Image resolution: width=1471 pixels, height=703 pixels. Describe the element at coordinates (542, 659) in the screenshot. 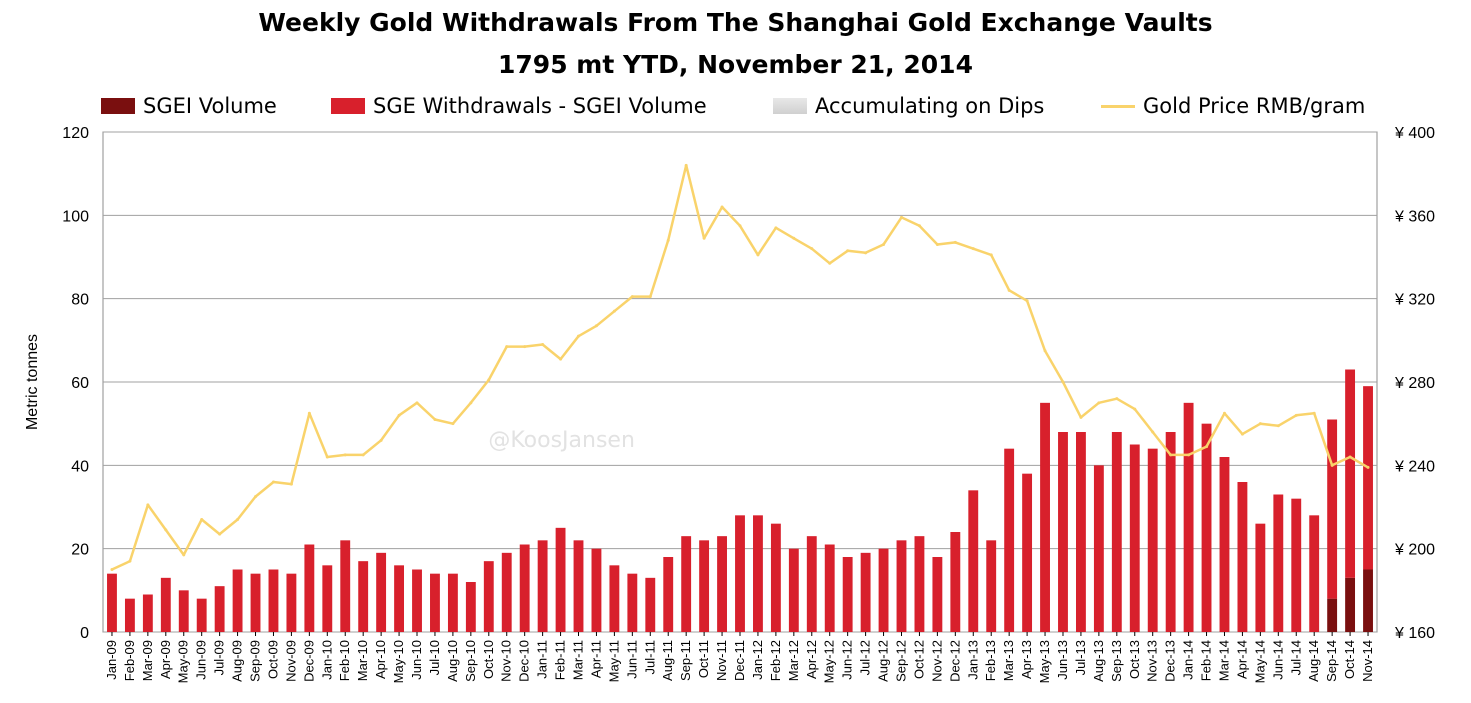

I see `x-tick-label: Jan-11` at that location.